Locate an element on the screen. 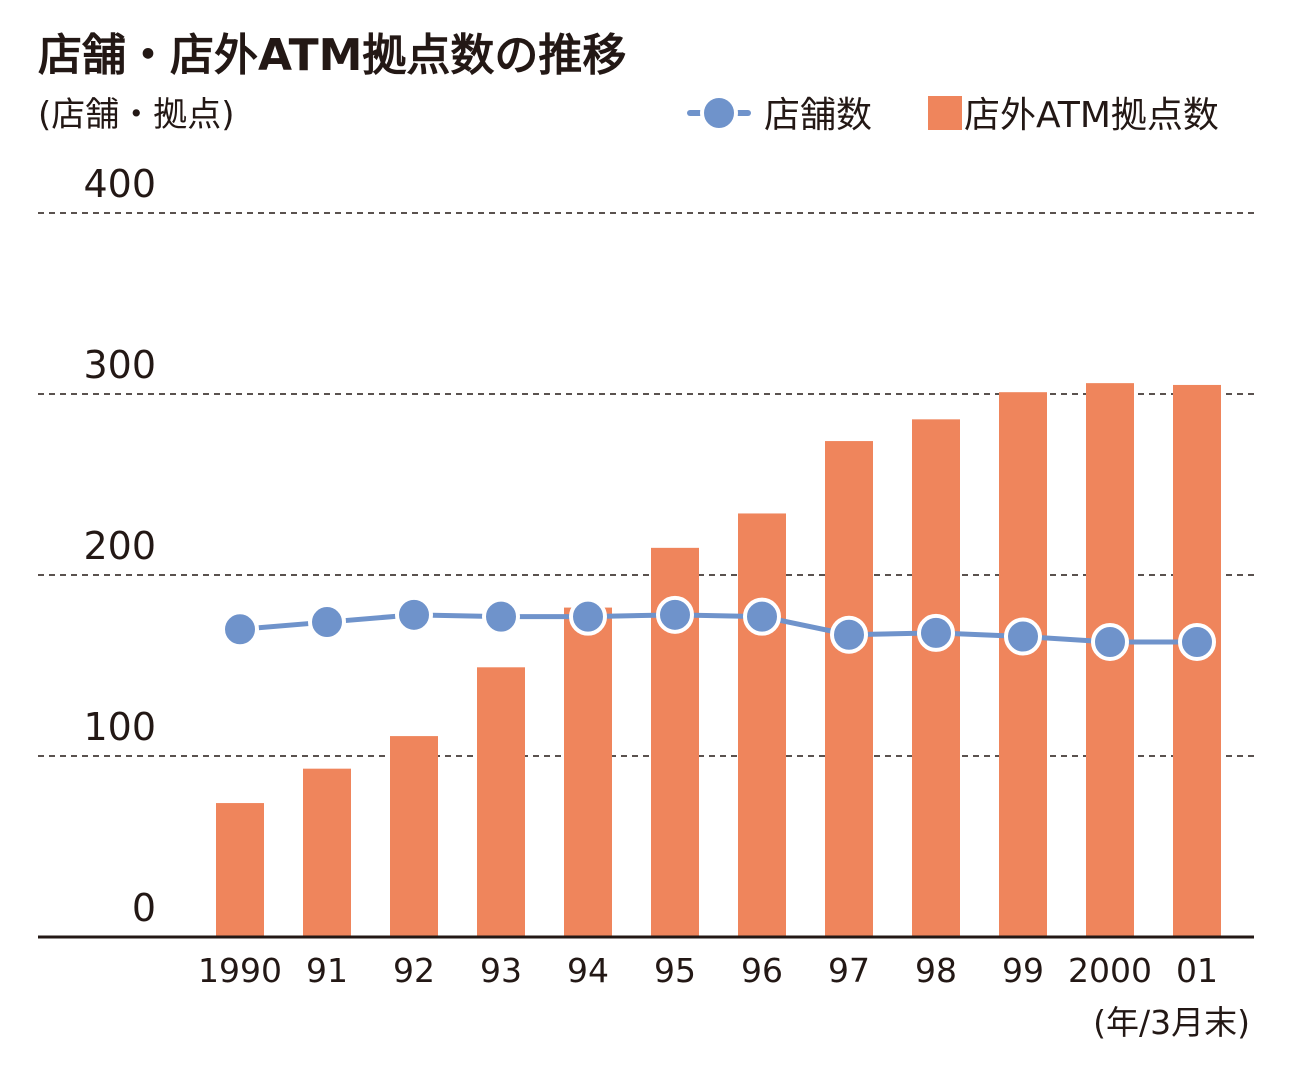 The height and width of the screenshot is (1070, 1294). legend-marker-store-count is located at coordinates (719, 113).